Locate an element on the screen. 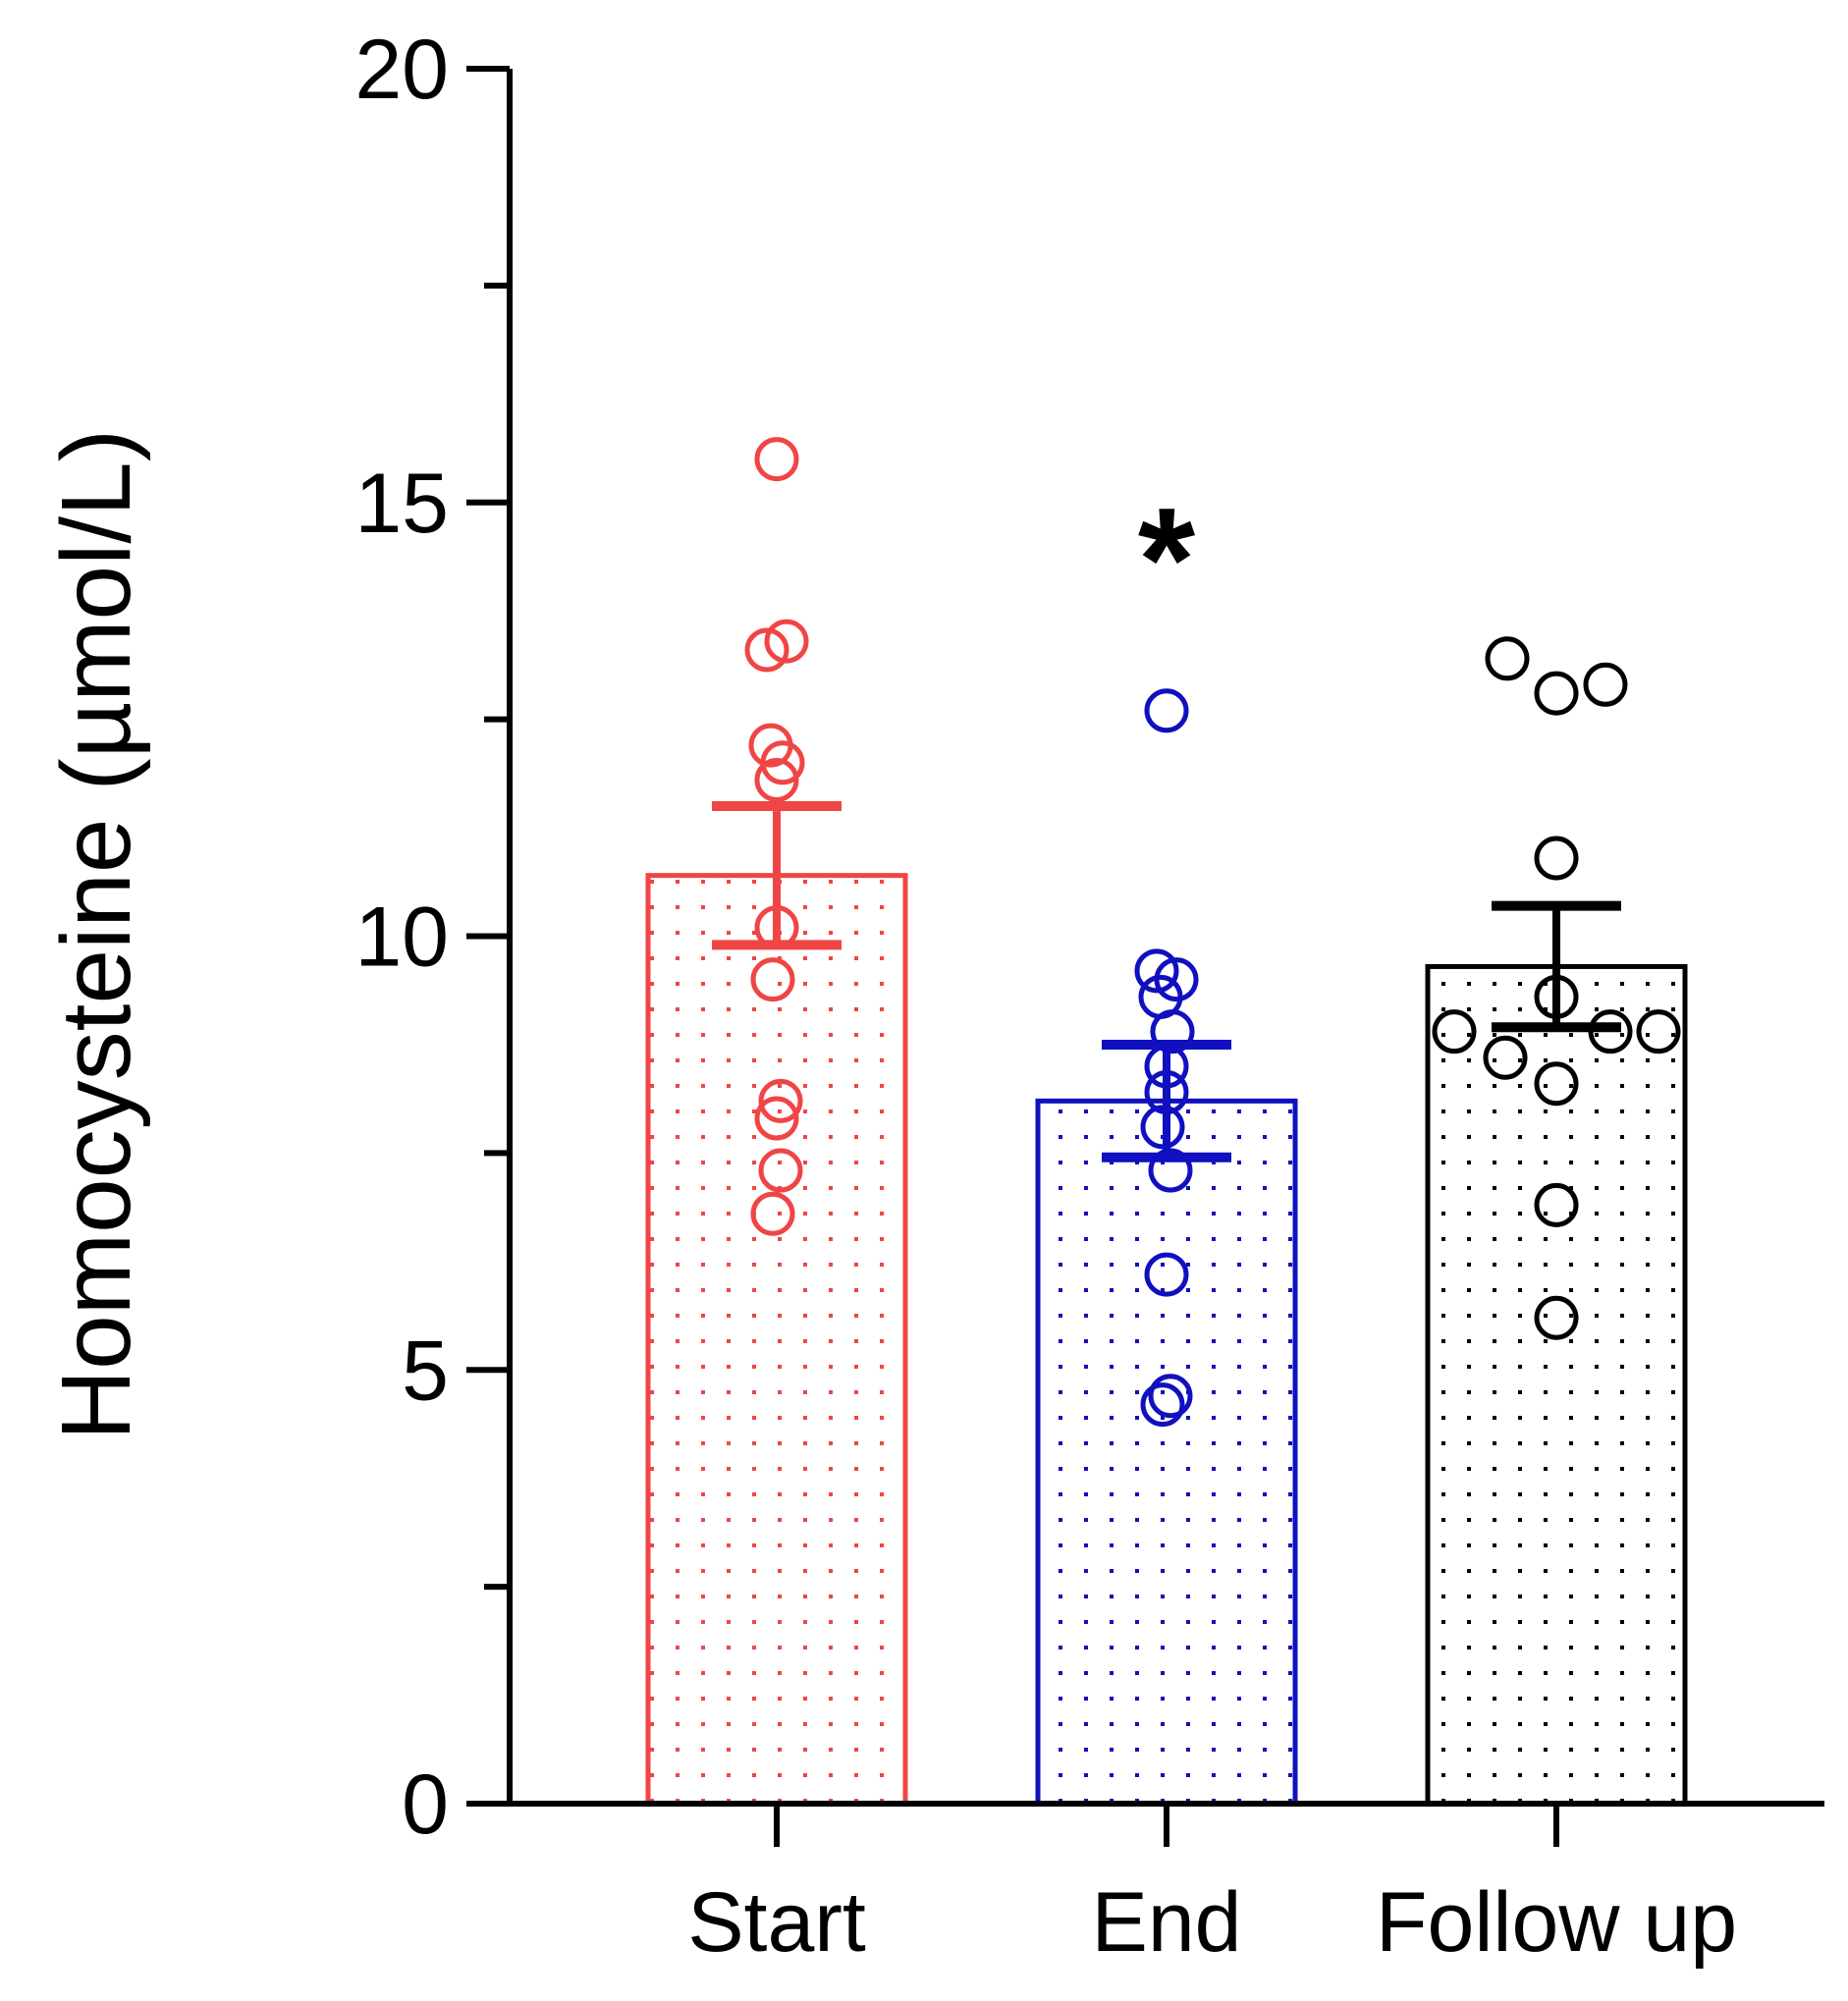 This screenshot has width=1848, height=2001. significance-star: * is located at coordinates (1167, 559).